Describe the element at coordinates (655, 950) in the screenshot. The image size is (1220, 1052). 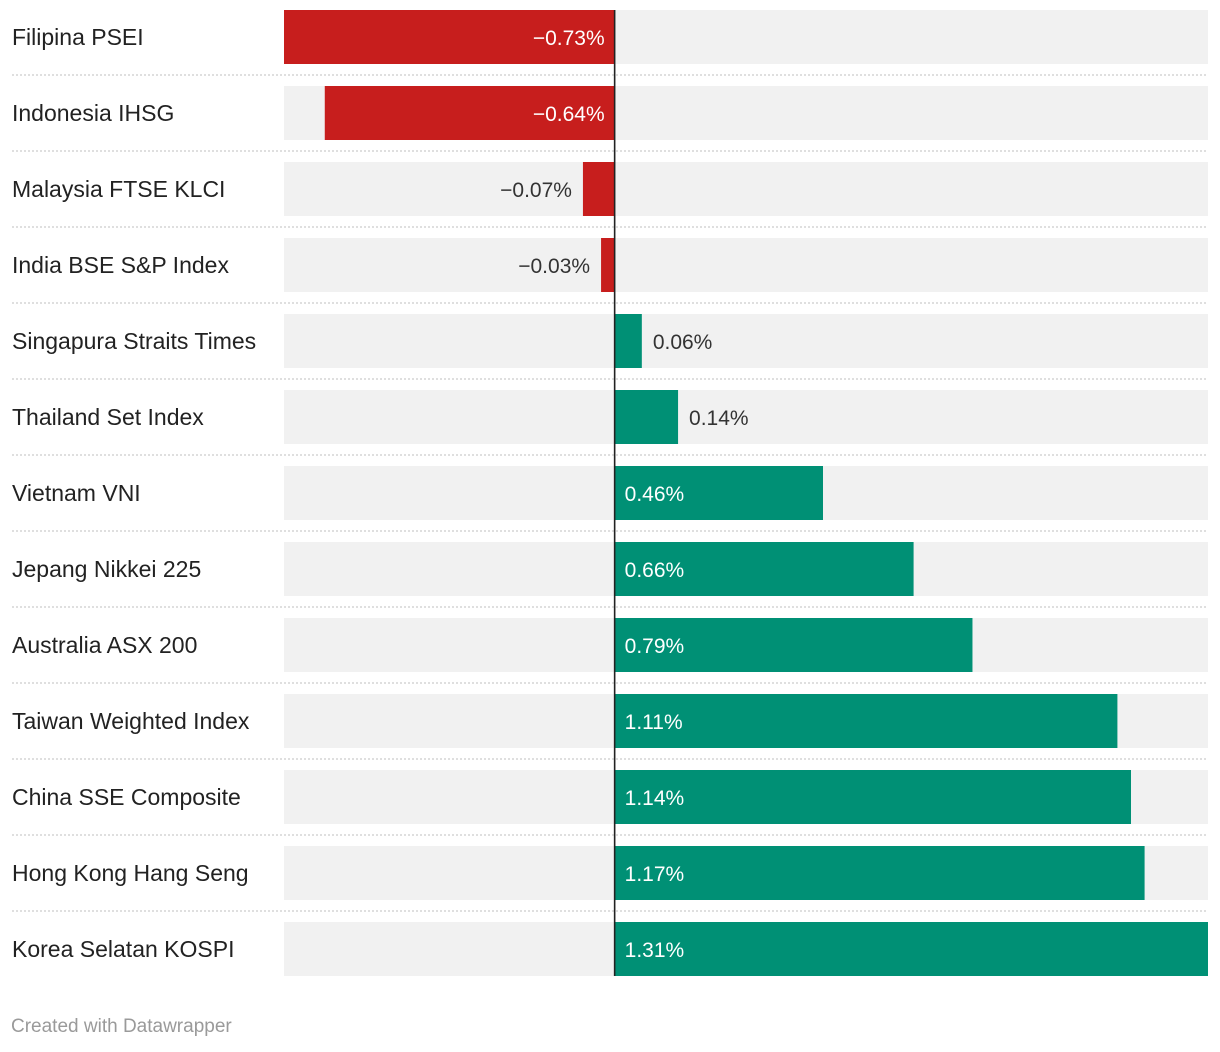
I see `value-label: 1.31%` at that location.